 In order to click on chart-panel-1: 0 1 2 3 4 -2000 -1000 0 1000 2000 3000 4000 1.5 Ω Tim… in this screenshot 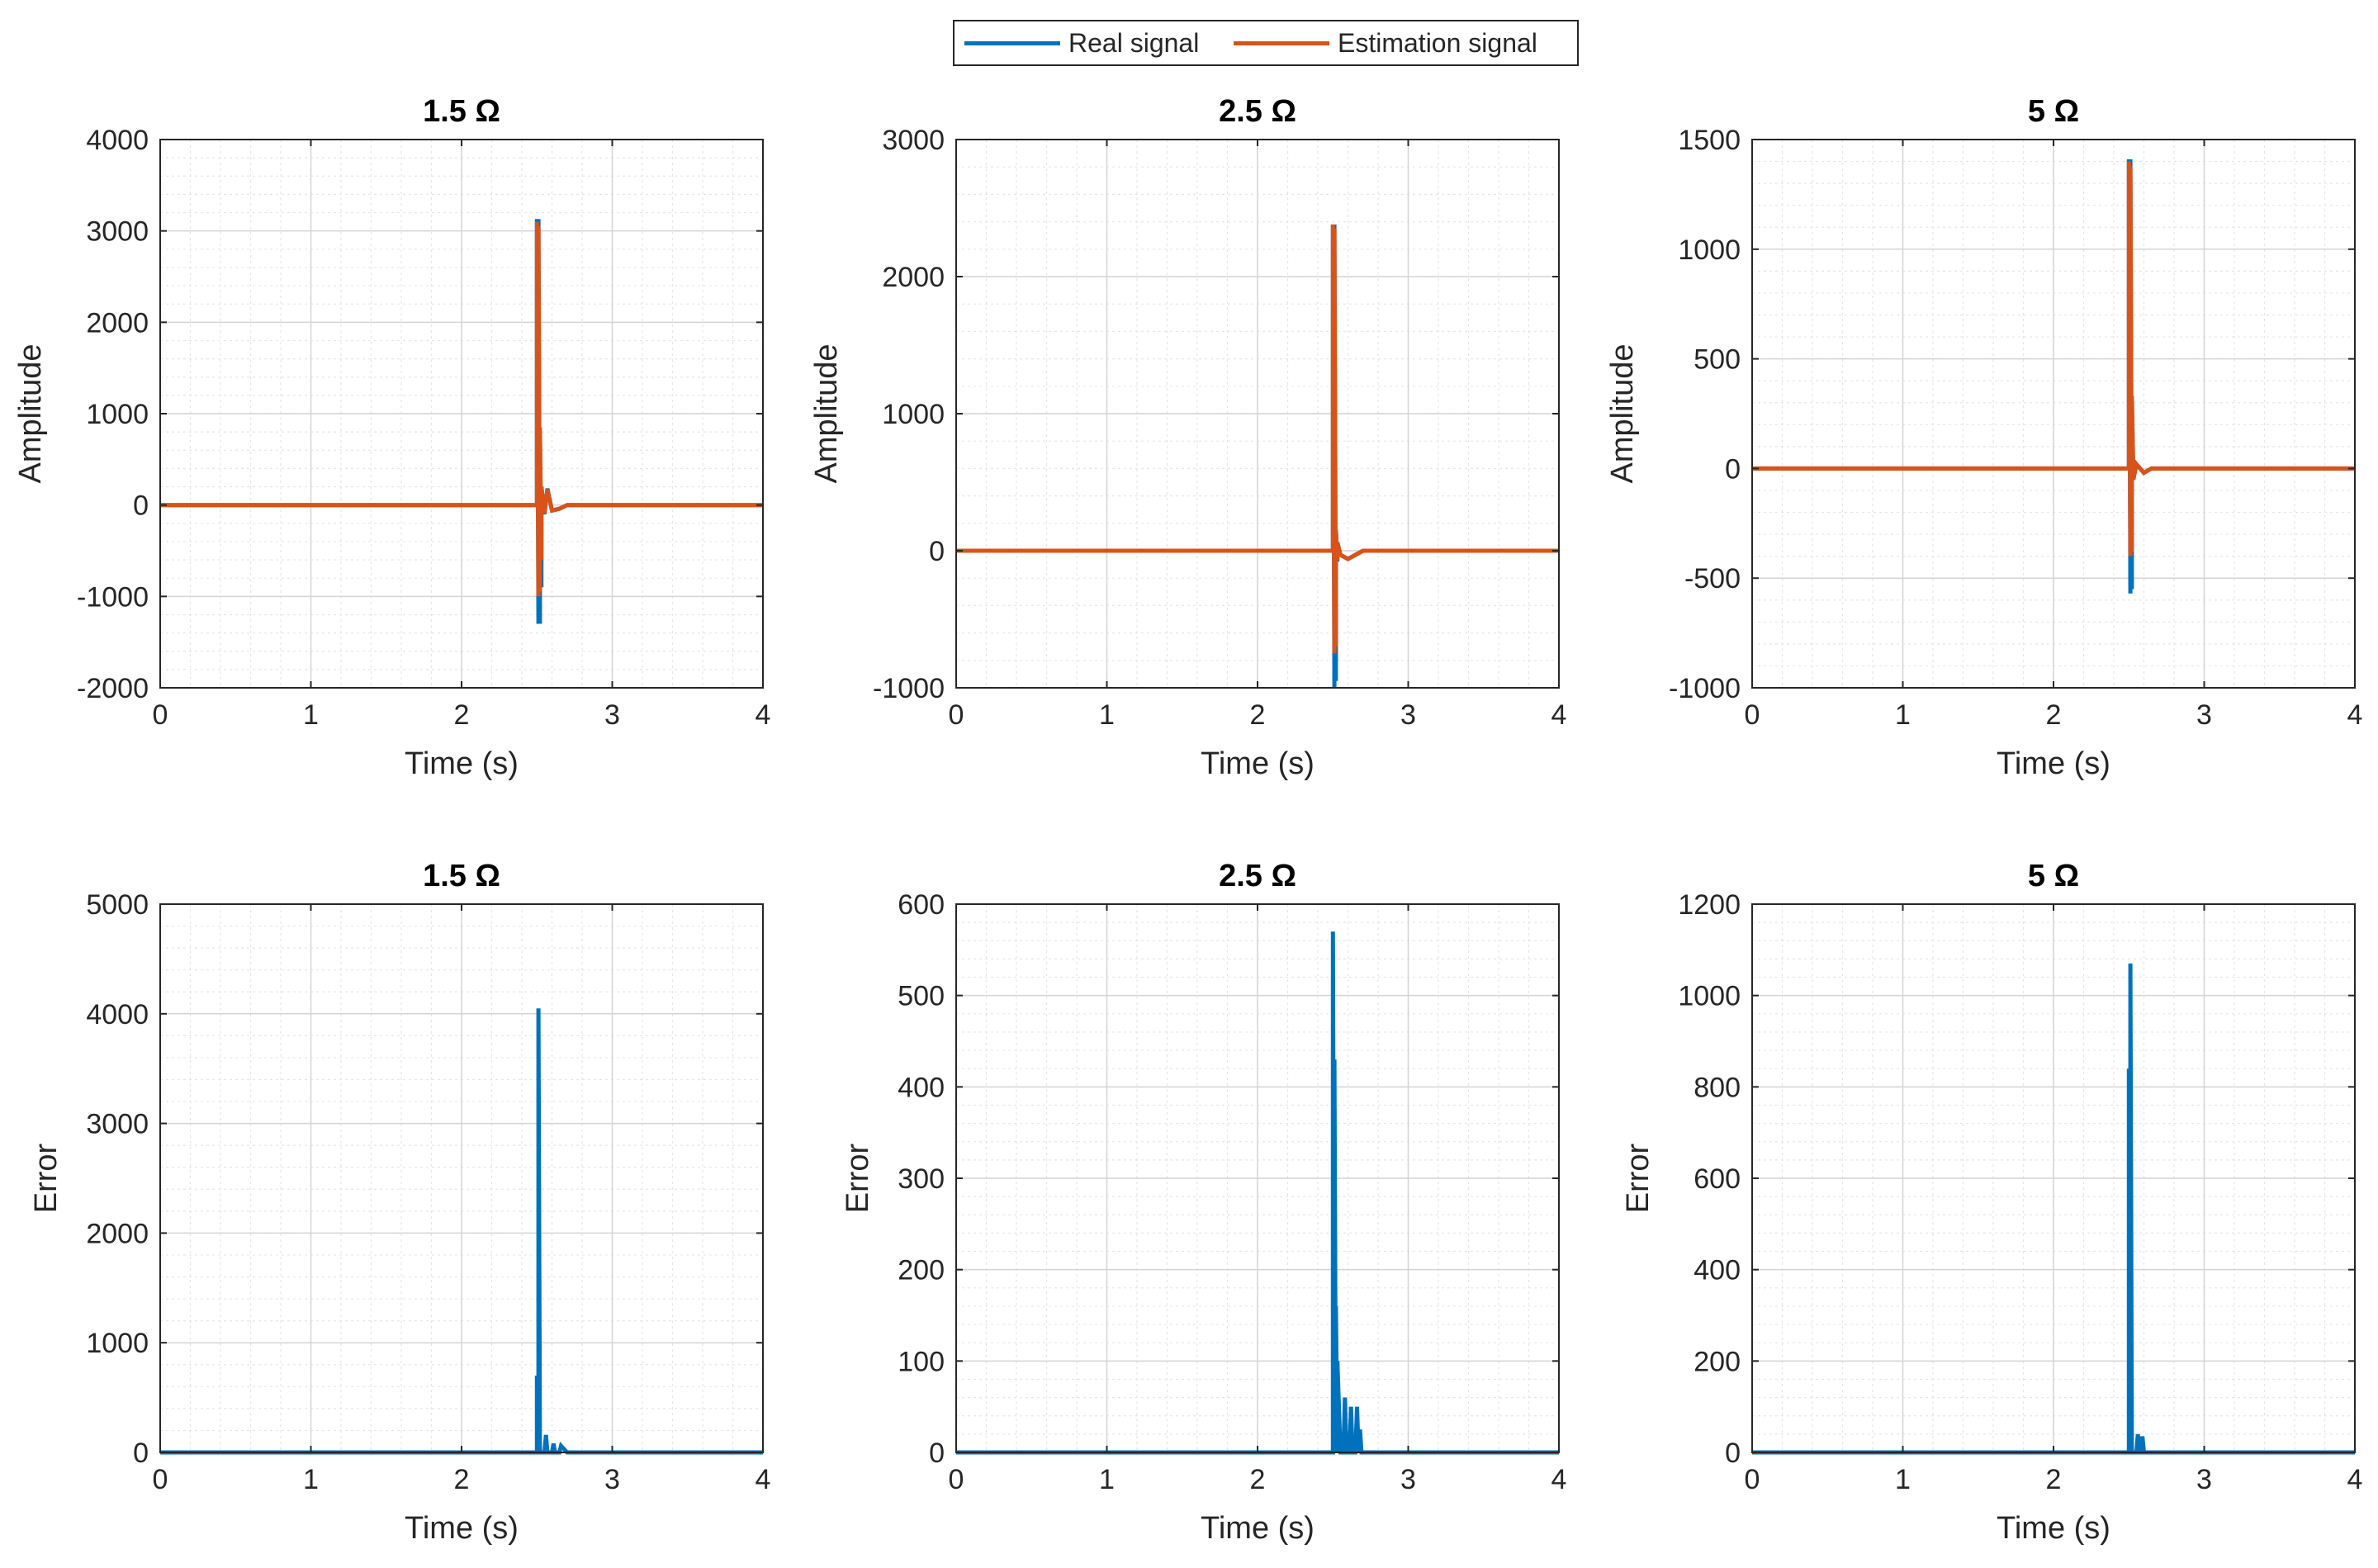, I will do `click(391, 437)`.